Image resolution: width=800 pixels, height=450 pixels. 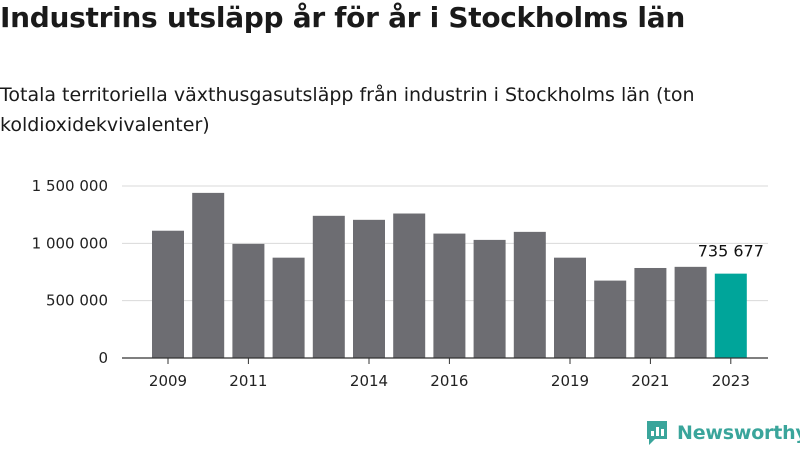 What do you see at coordinates (449, 295) in the screenshot?
I see `bar-2016` at bounding box center [449, 295].